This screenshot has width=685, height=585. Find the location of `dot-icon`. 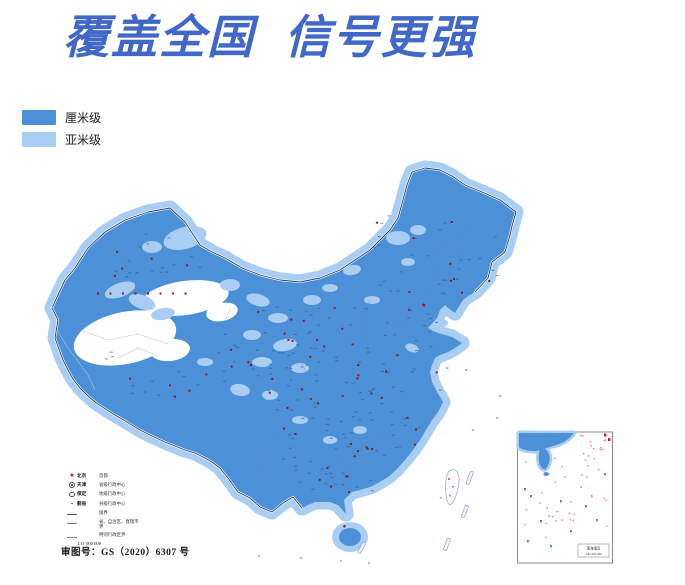

dot-icon is located at coordinates (72, 503).